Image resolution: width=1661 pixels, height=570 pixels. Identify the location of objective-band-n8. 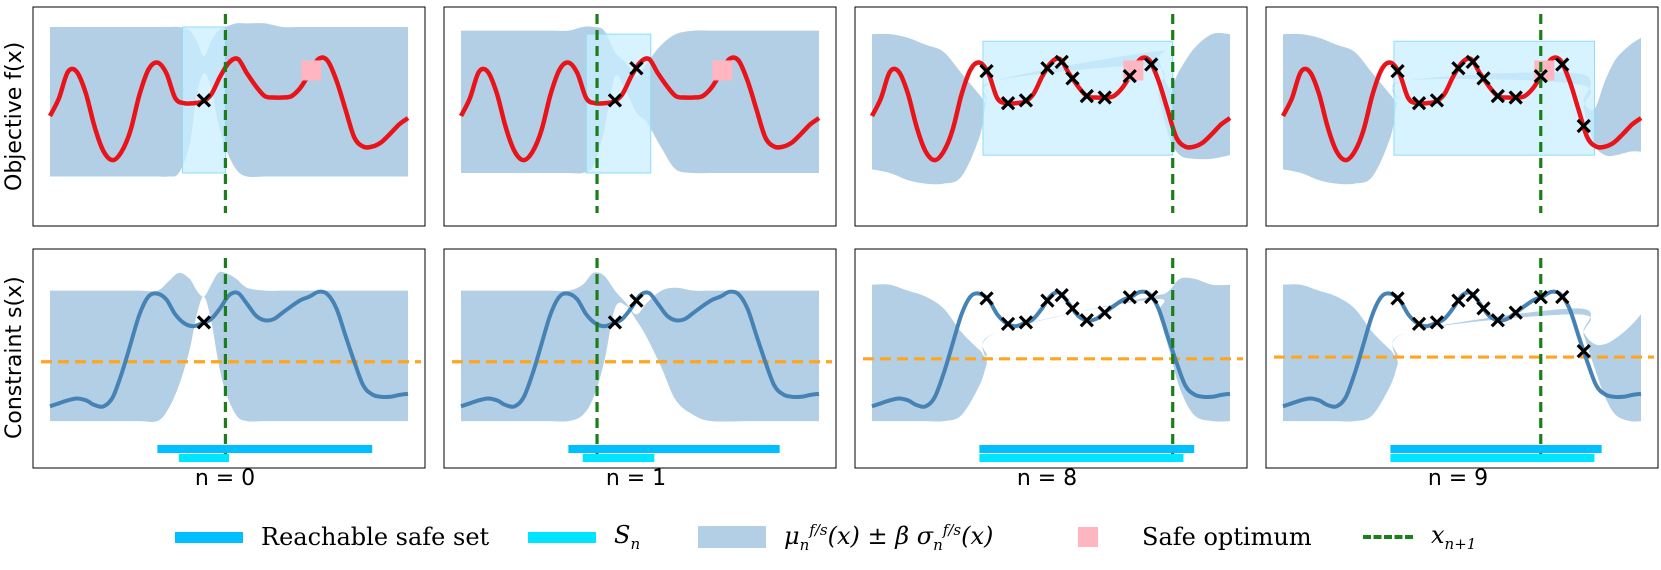
(1051, 109).